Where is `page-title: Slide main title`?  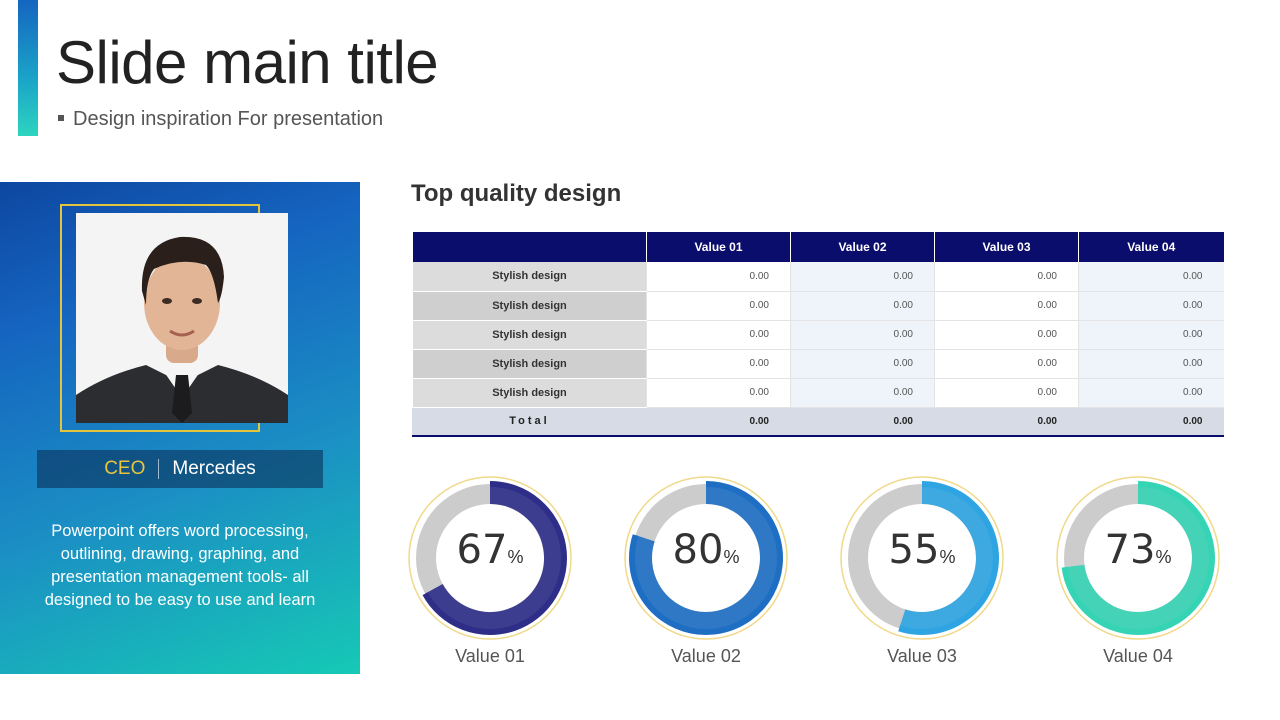
page-title: Slide main title is located at coordinates (247, 62).